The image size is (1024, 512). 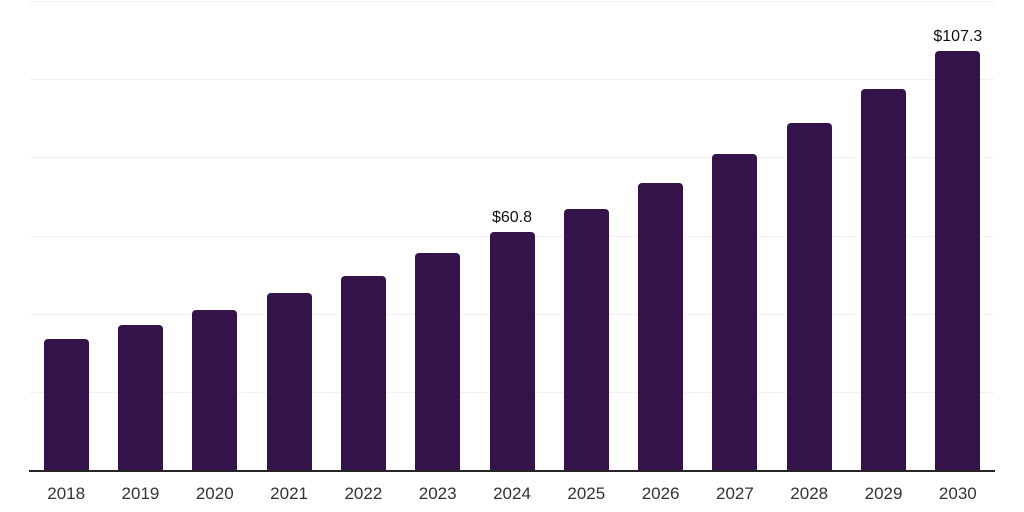 I want to click on bar-2027, so click(x=735, y=311).